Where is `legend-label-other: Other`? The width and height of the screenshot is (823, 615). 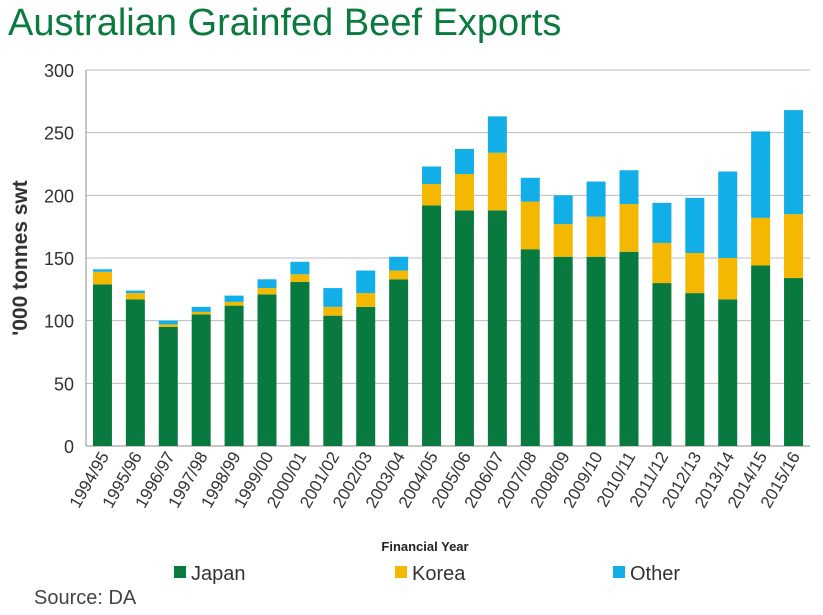 legend-label-other: Other is located at coordinates (655, 574).